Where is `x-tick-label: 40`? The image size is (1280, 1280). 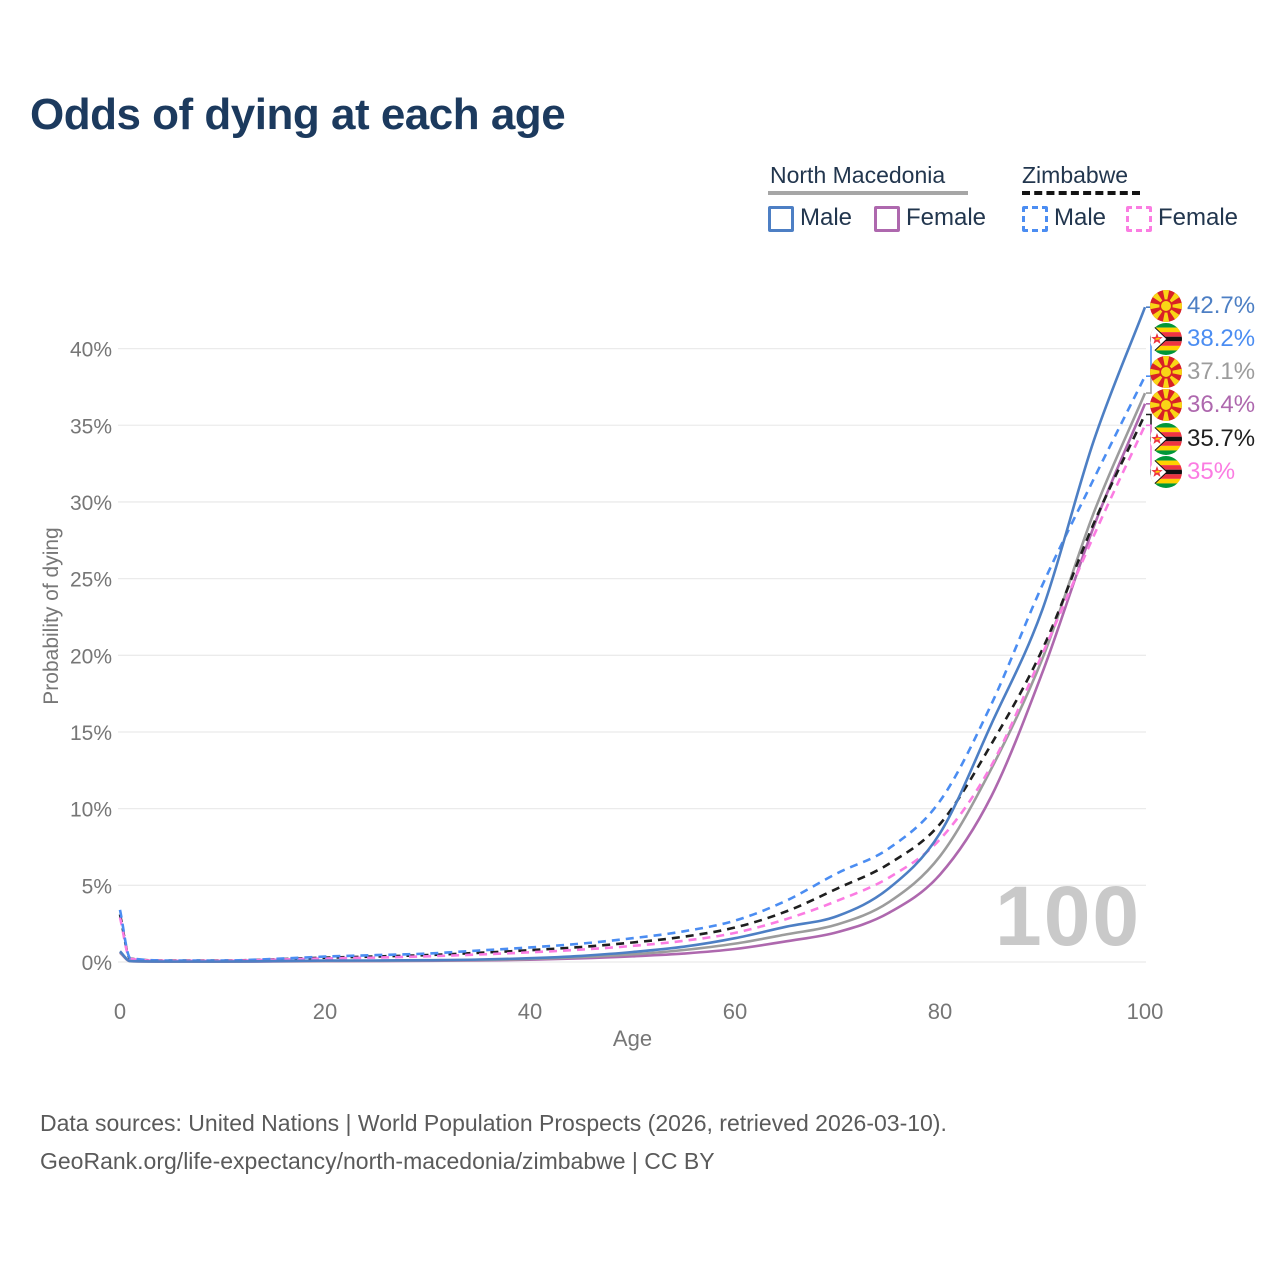 x-tick-label: 40 is located at coordinates (530, 1011).